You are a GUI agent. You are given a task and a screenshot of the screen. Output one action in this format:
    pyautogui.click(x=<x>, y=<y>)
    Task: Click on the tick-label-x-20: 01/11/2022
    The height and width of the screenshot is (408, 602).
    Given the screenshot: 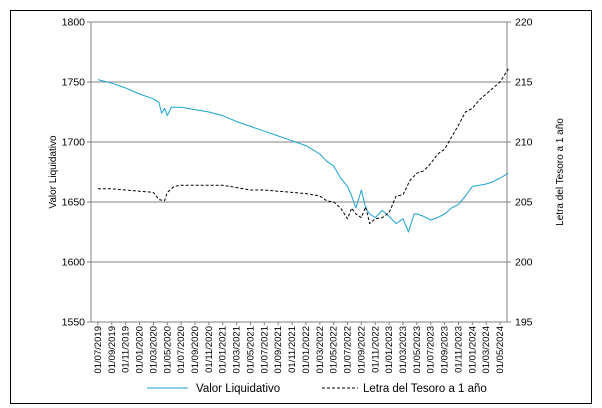 What is the action you would take?
    pyautogui.click(x=375, y=349)
    